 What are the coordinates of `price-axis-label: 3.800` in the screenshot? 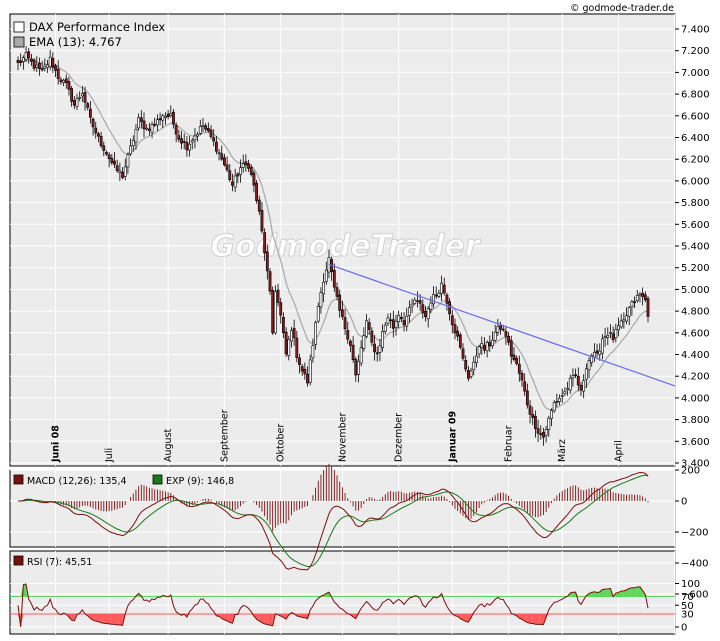 It's located at (695, 420).